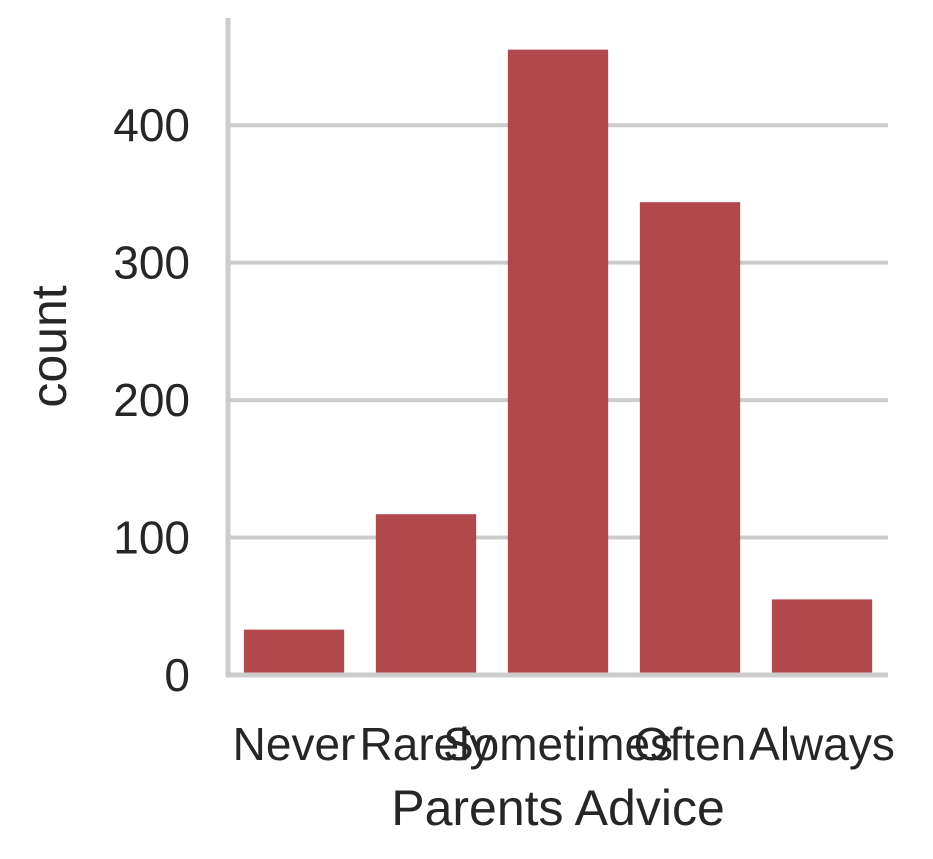 This screenshot has height=859, width=933. Describe the element at coordinates (822, 637) in the screenshot. I see `bar-always` at that location.